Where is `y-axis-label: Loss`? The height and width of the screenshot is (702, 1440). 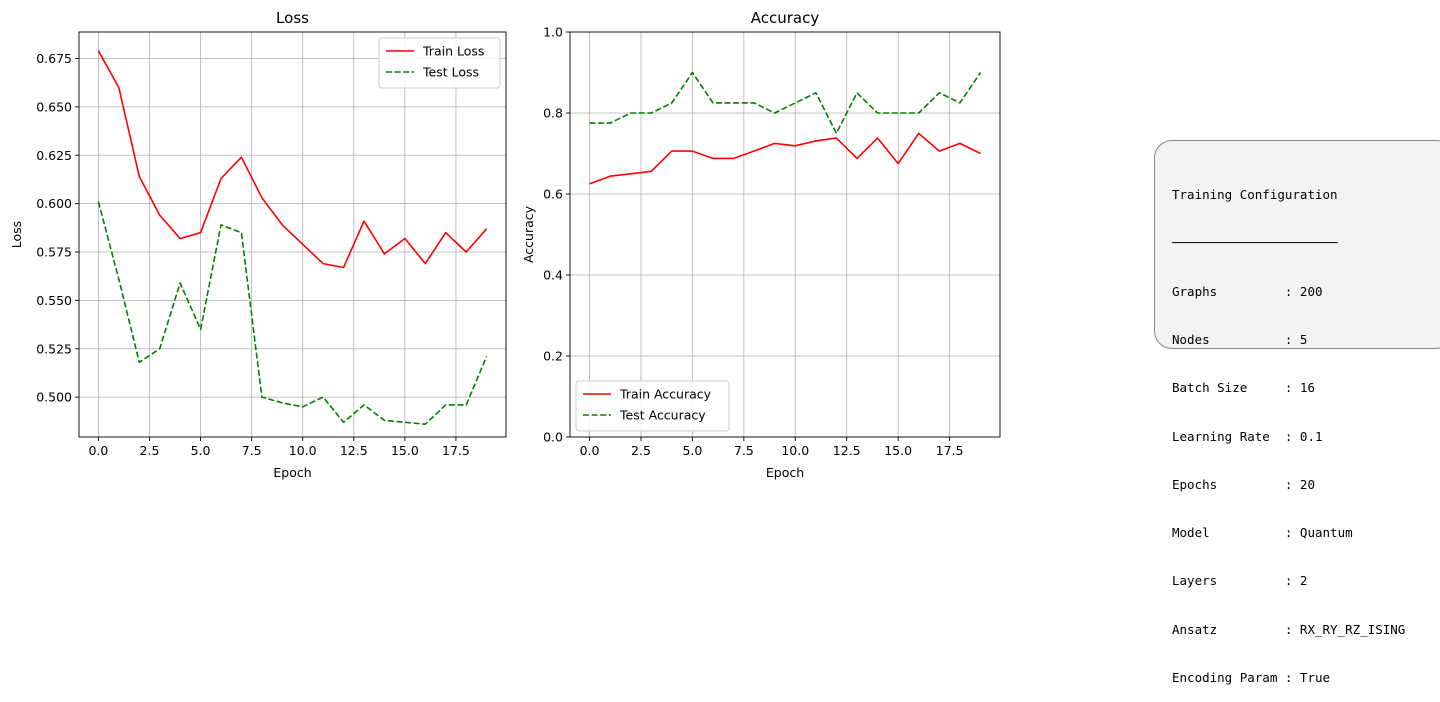 y-axis-label: Loss is located at coordinates (16, 234).